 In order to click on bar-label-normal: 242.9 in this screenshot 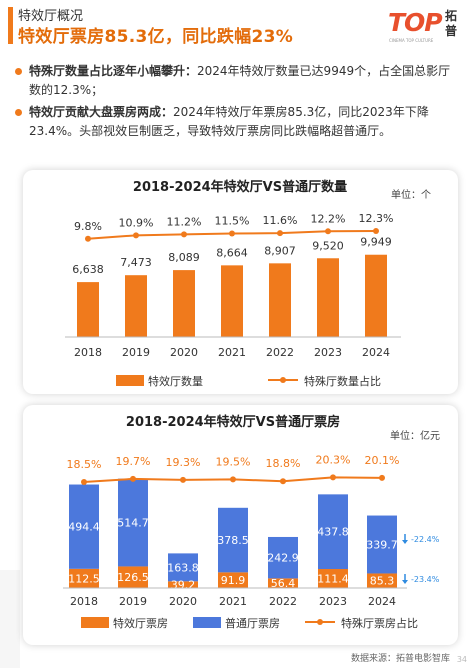, I will do `click(283, 558)`.